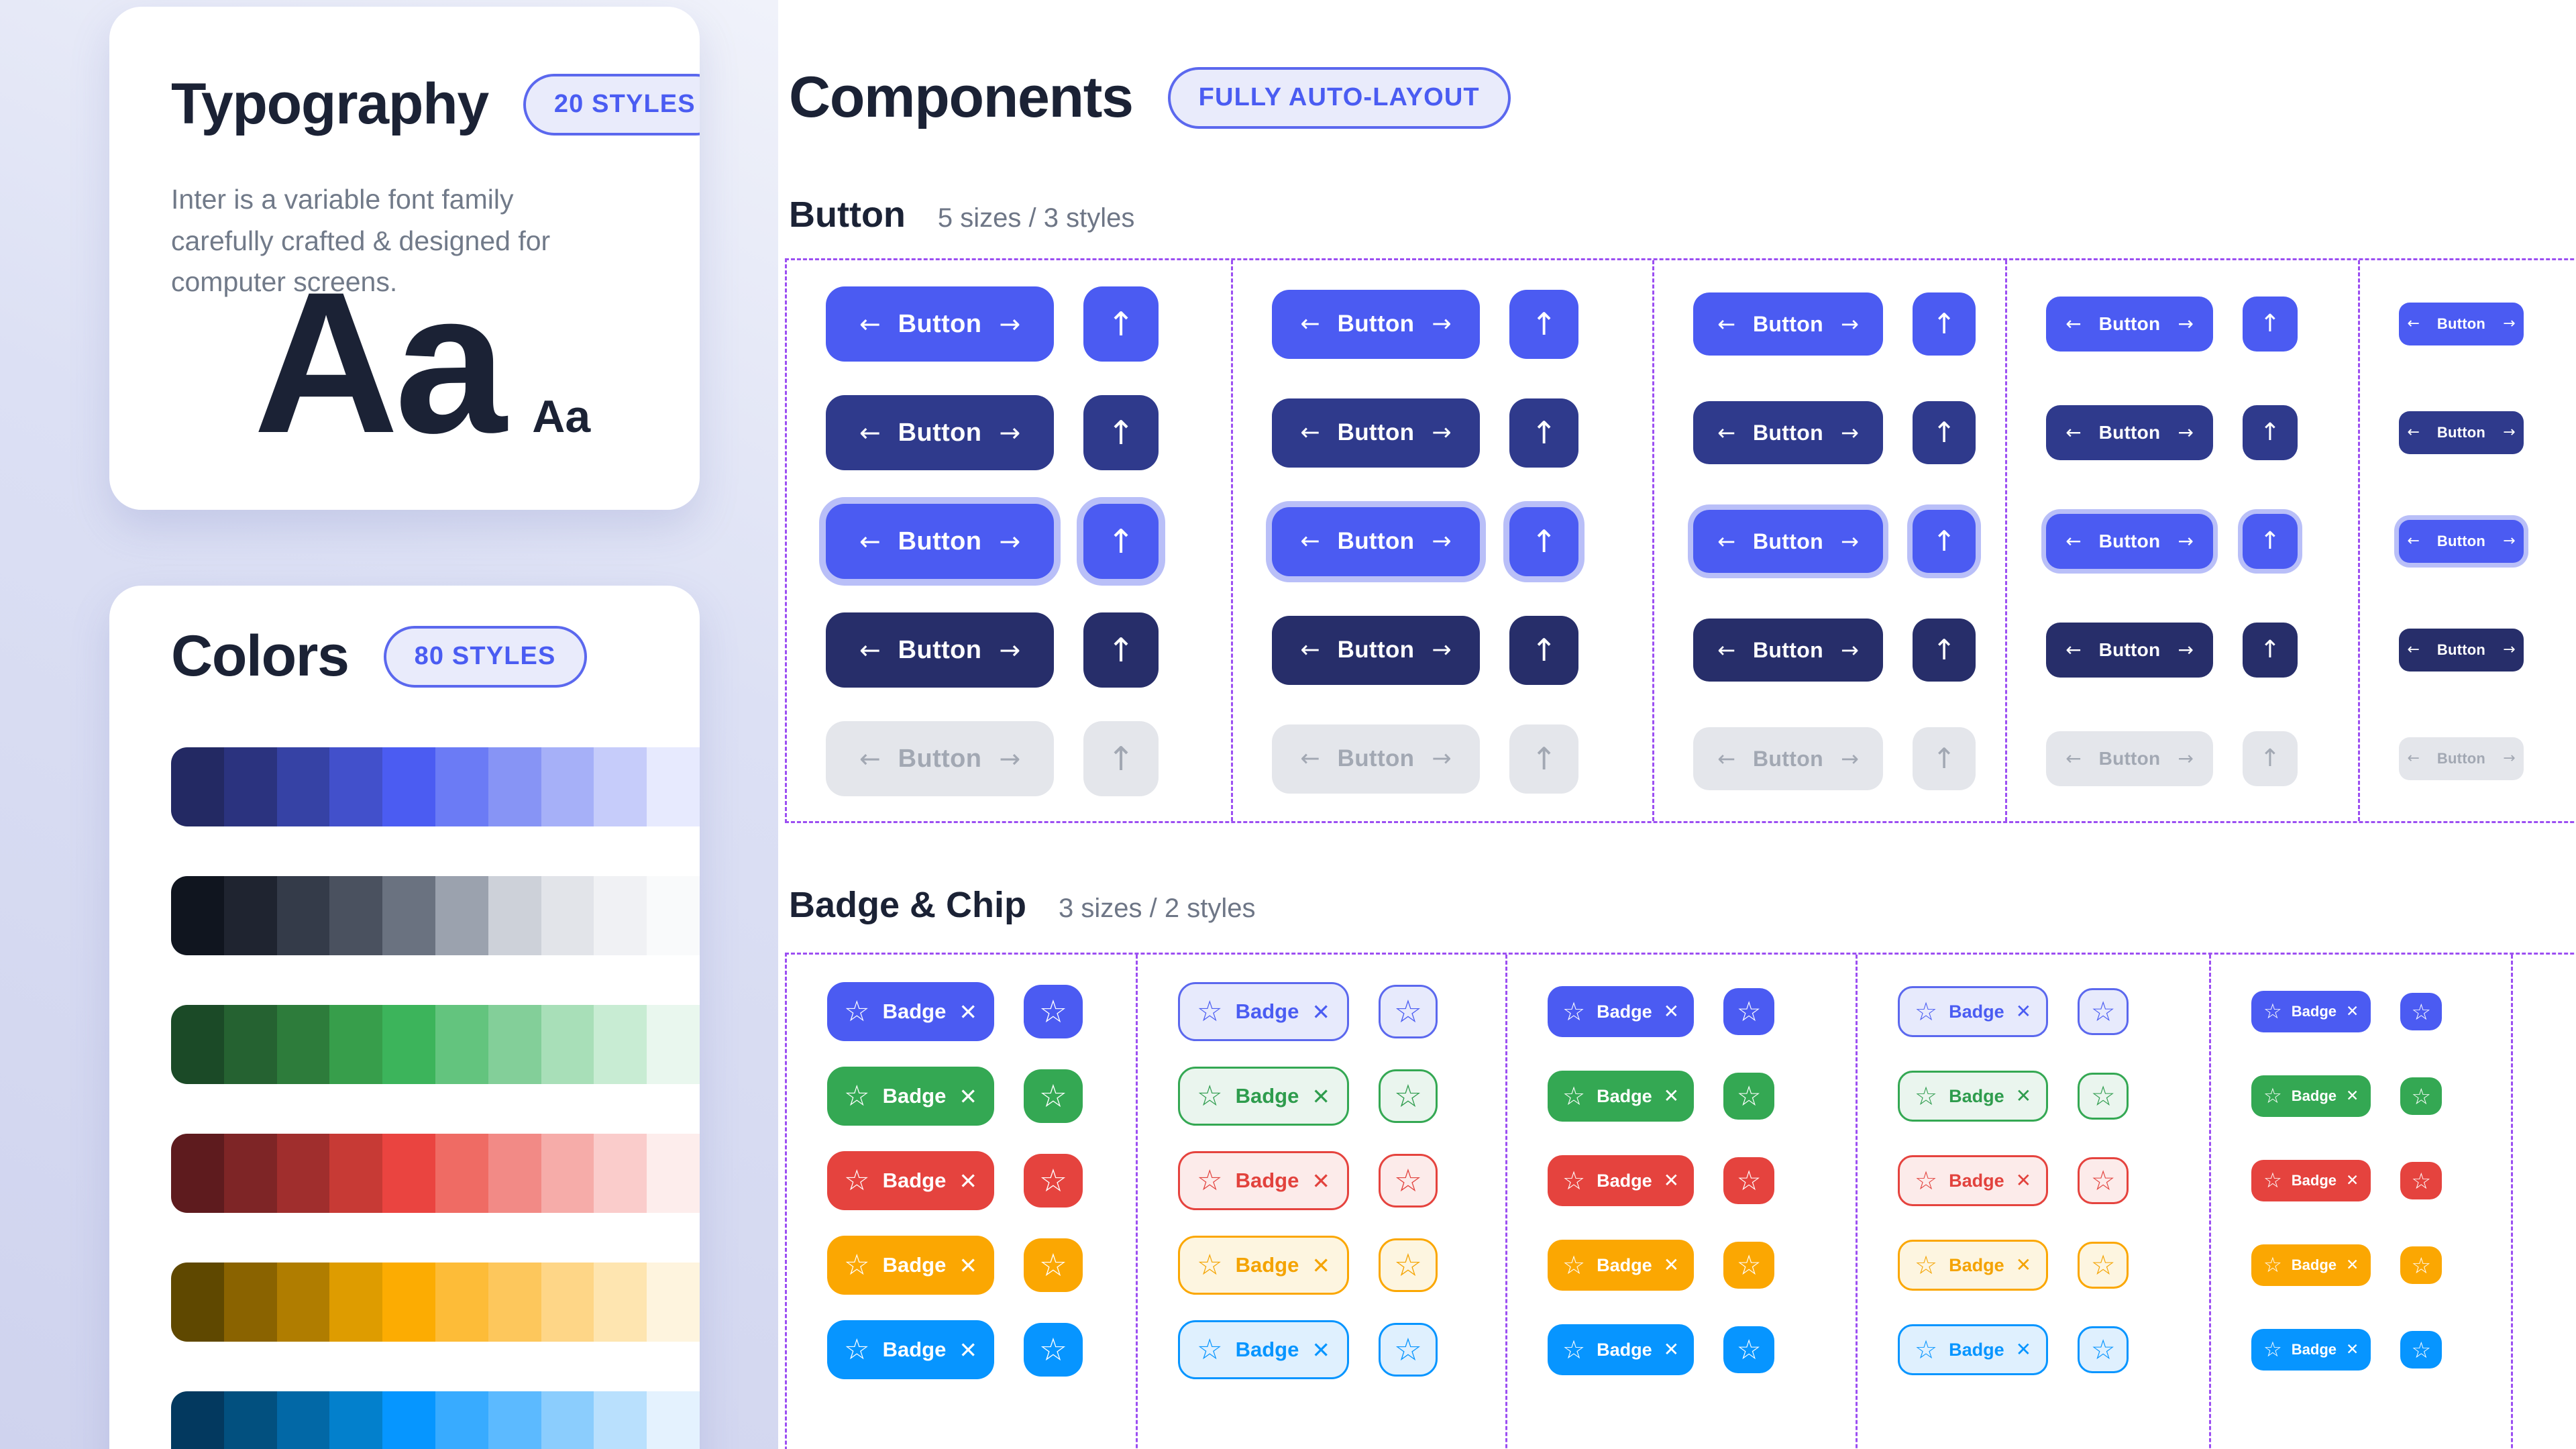 Image resolution: width=2576 pixels, height=1449 pixels. Describe the element at coordinates (1408, 1011) in the screenshot. I see `star-chip-indigo-lg-outline: ☆` at that location.